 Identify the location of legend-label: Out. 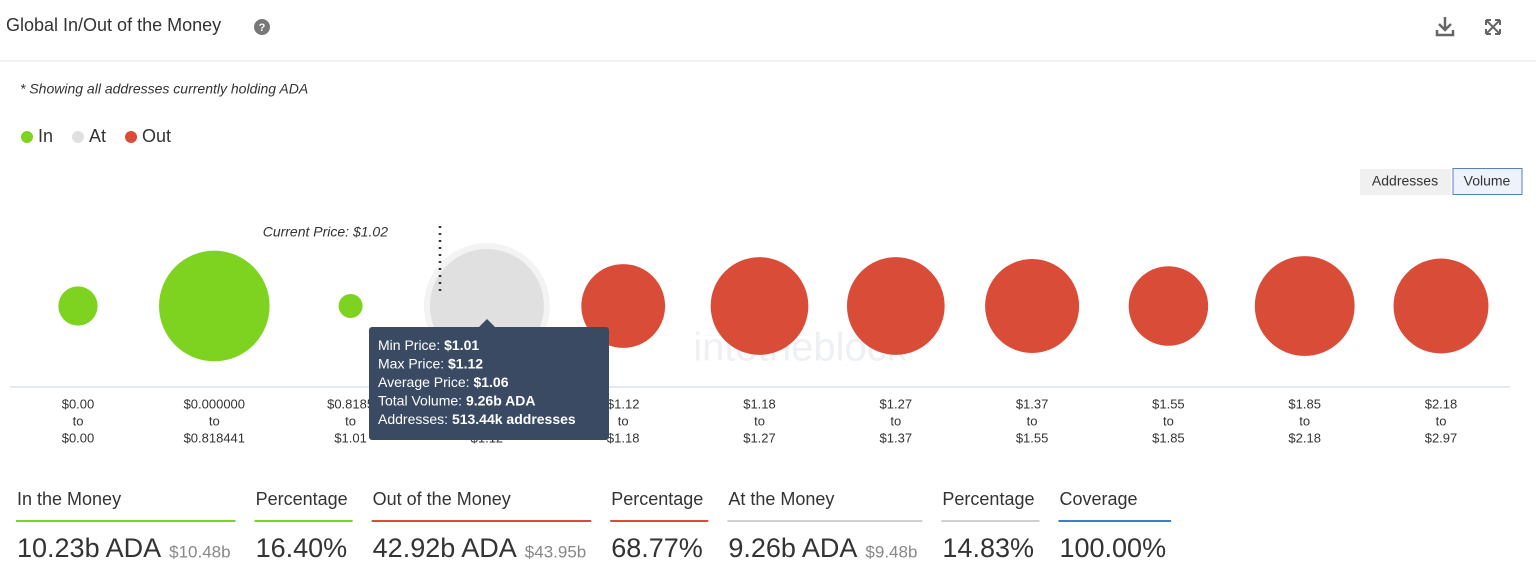
(156, 136).